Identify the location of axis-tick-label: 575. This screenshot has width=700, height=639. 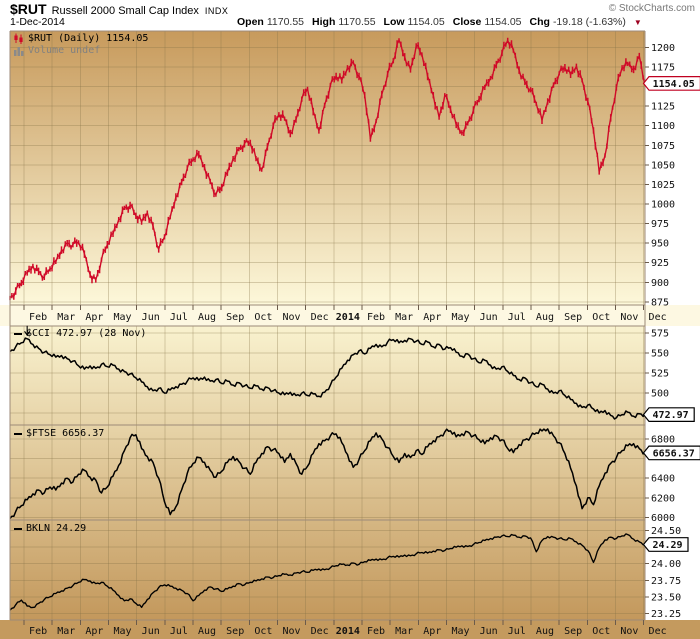
(660, 334).